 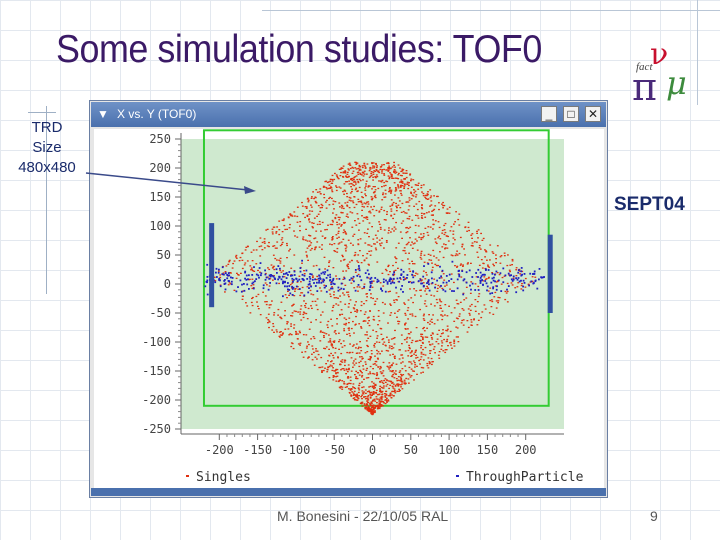 I want to click on window-menu-chevron-icon: ▼, so click(x=103, y=114).